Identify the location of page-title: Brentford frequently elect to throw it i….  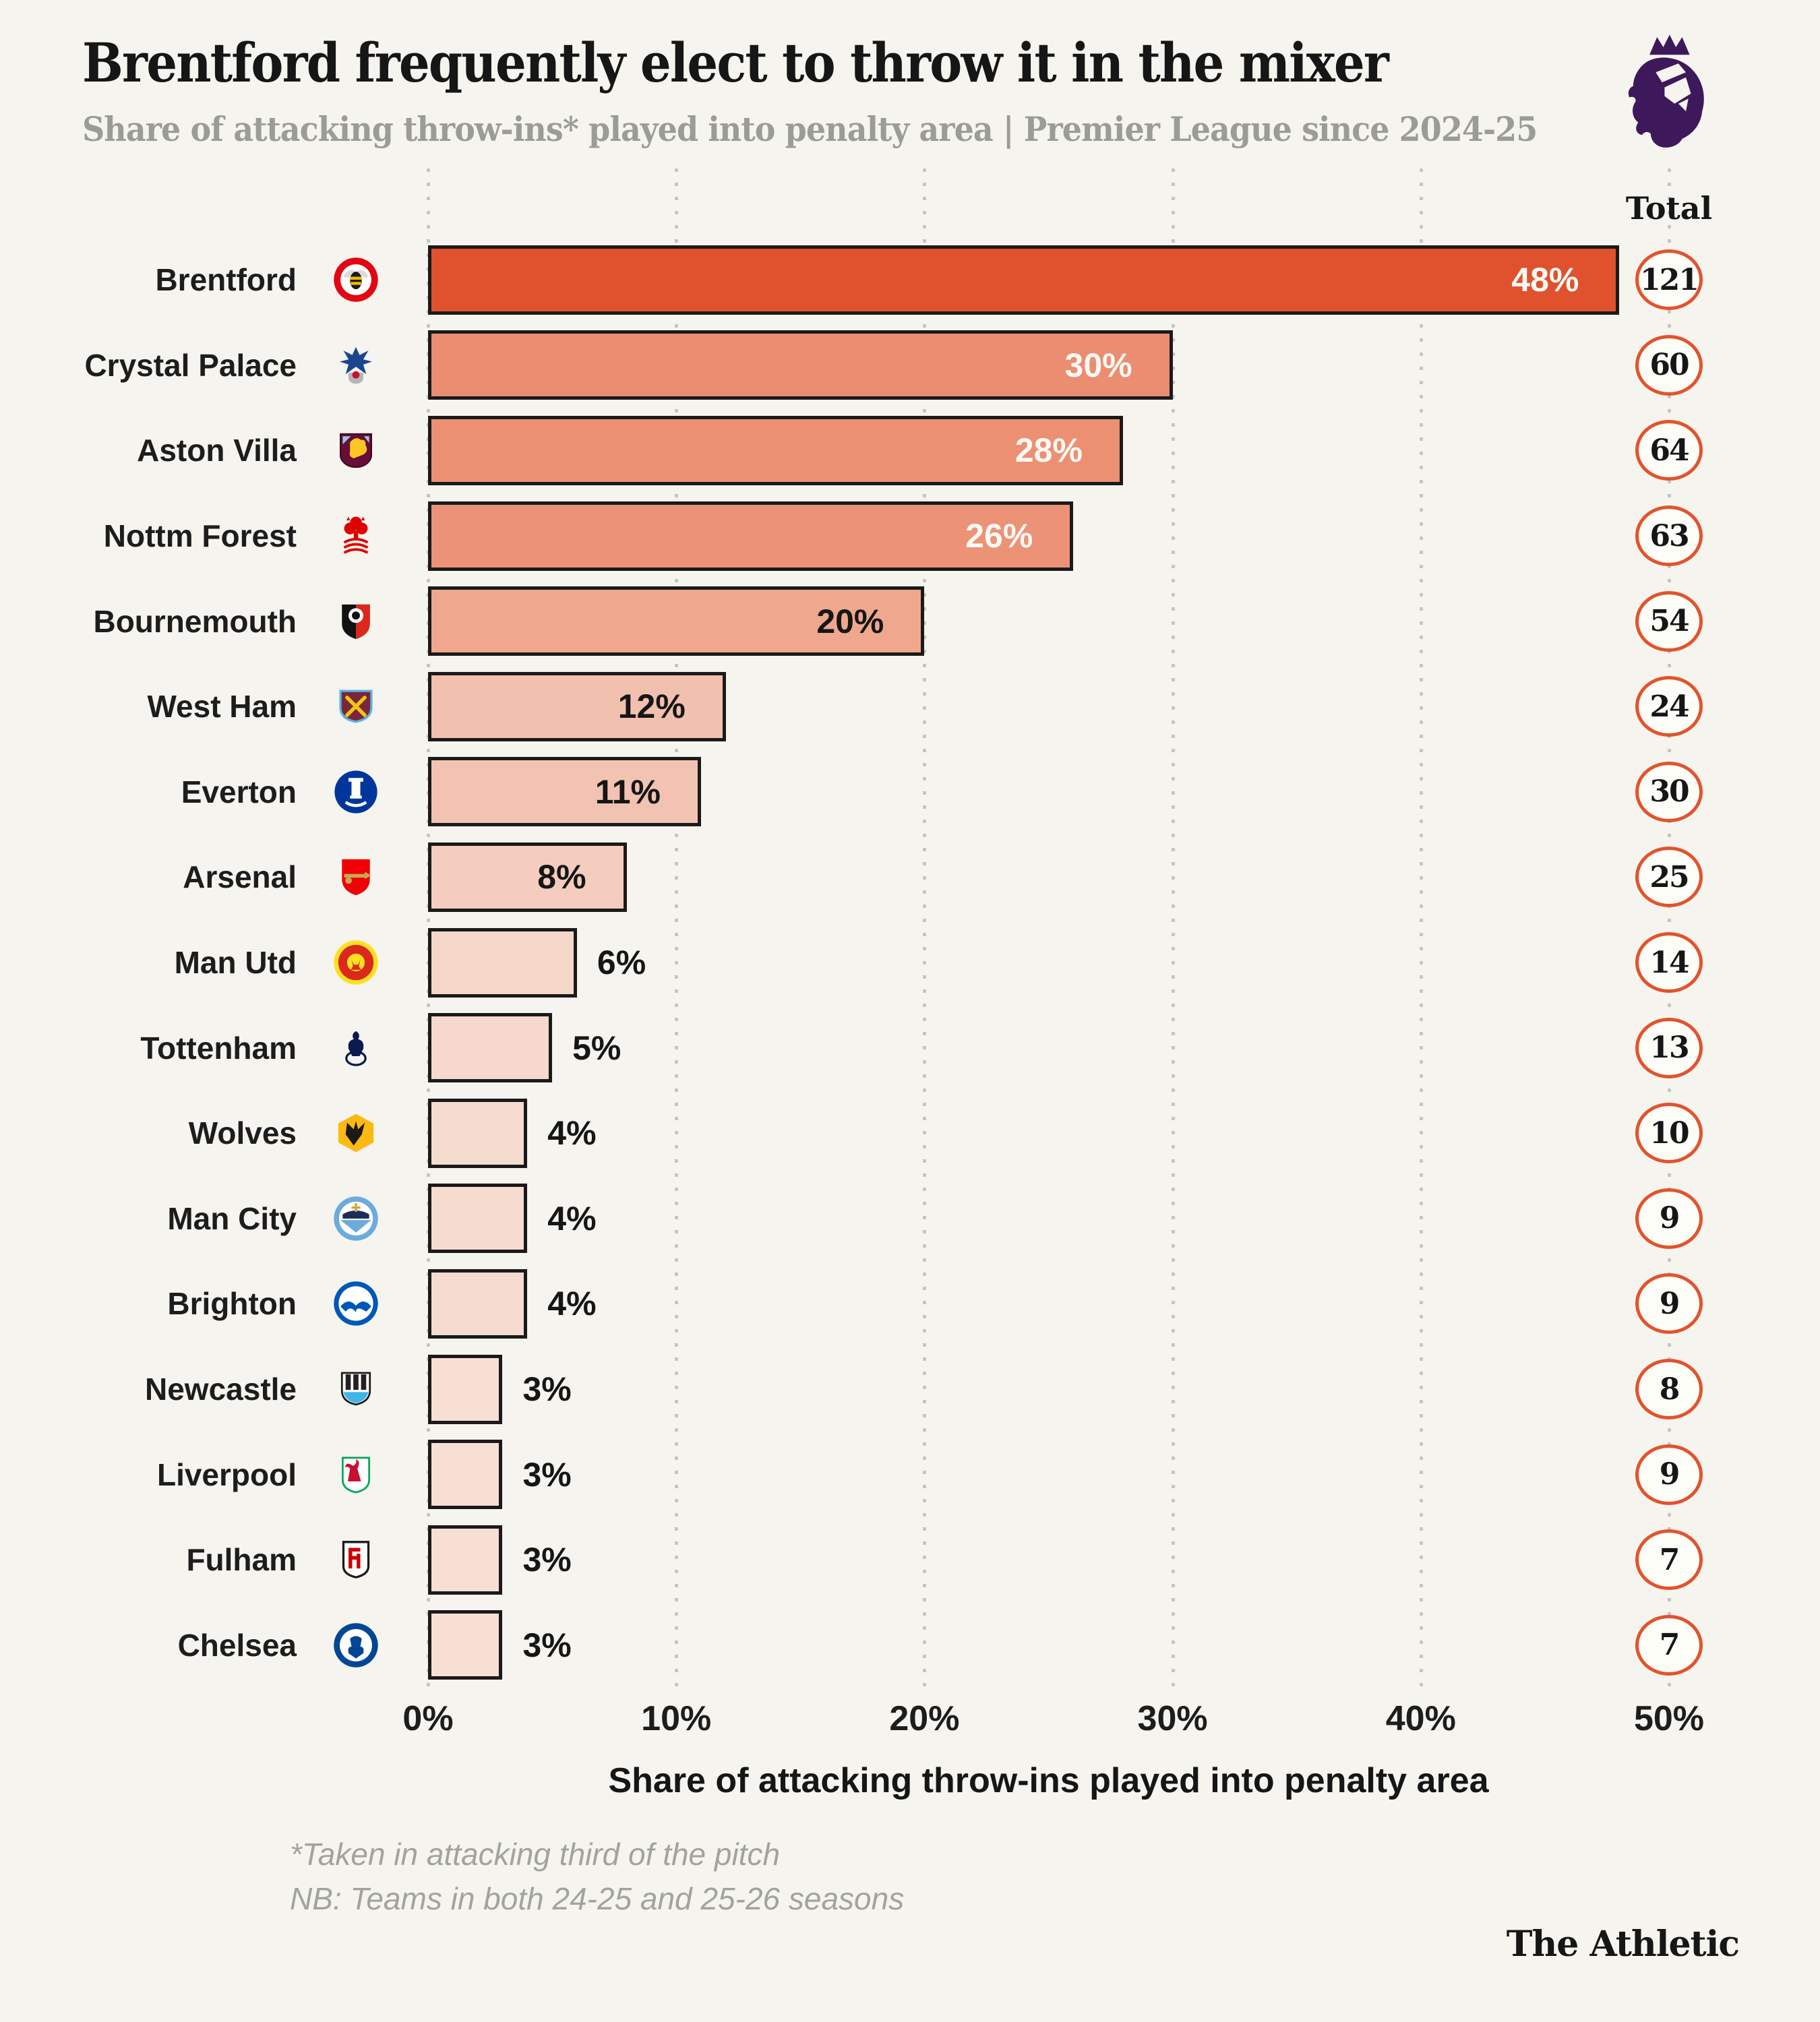
(735, 62).